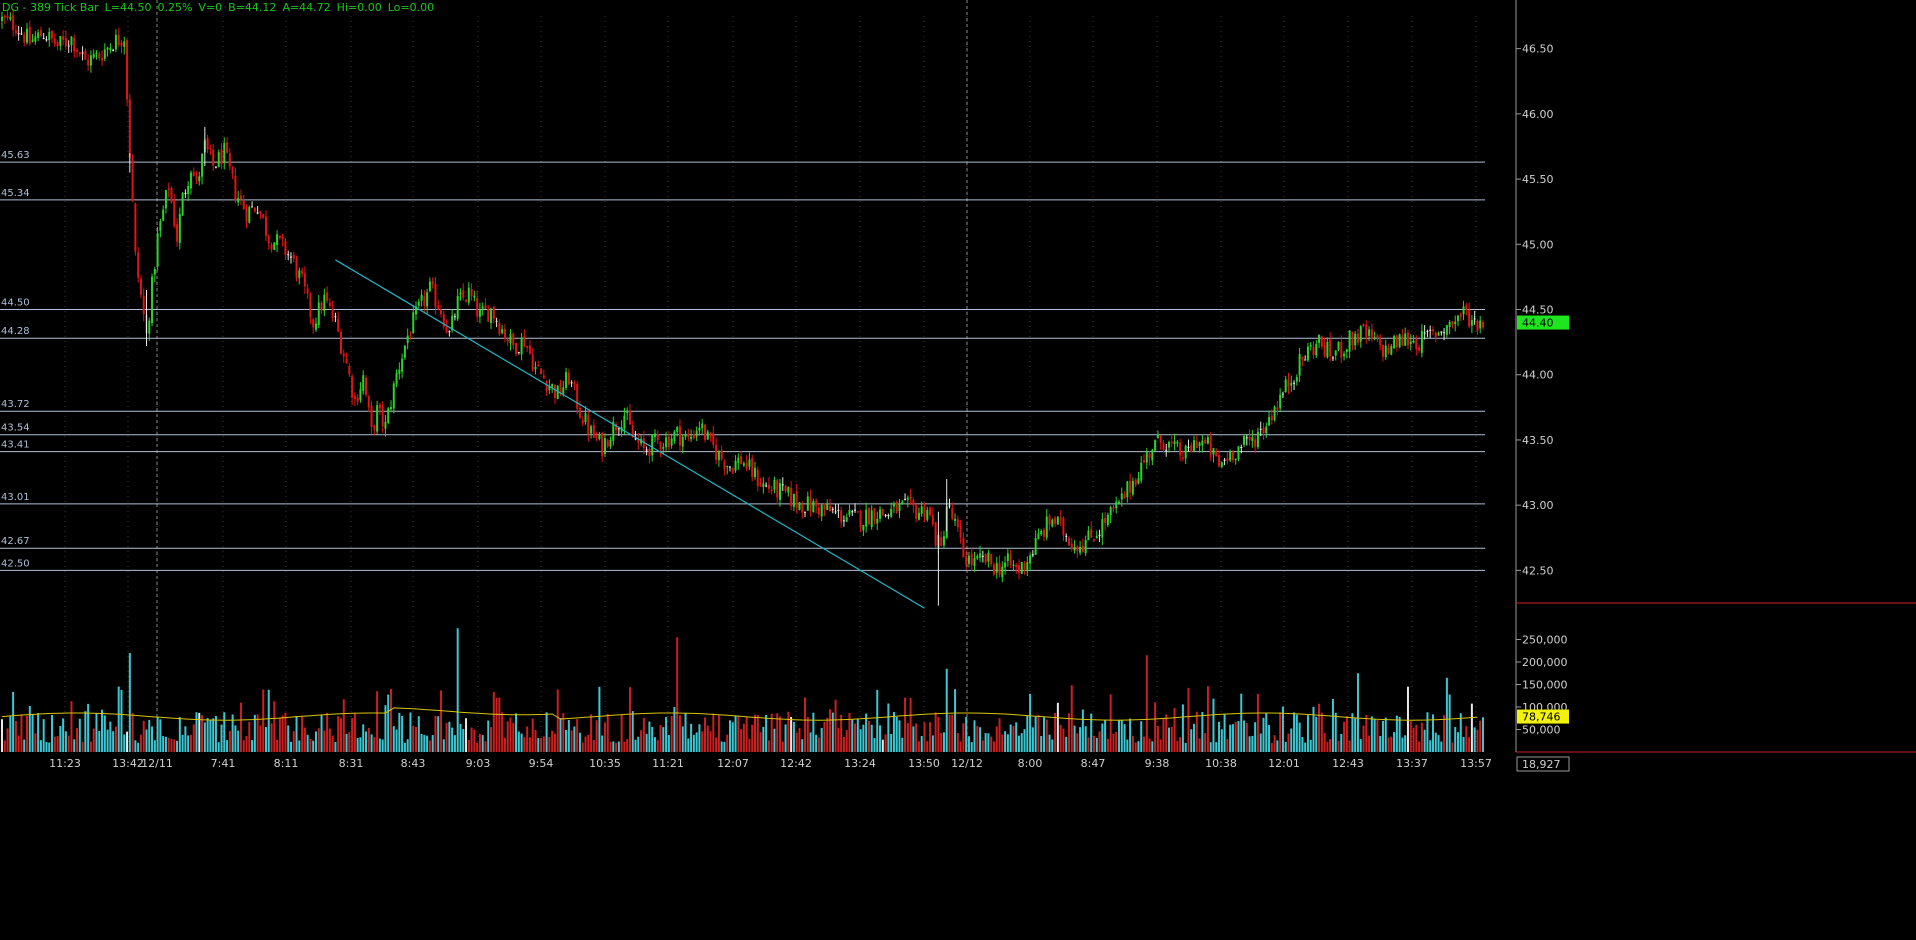 The height and width of the screenshot is (940, 1916). What do you see at coordinates (733, 763) in the screenshot?
I see `x-tick-label: 12:07` at bounding box center [733, 763].